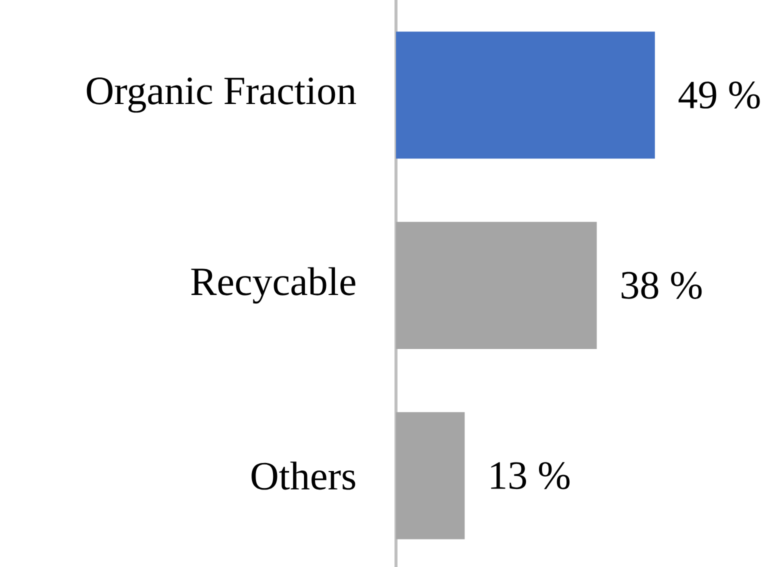 Image resolution: width=774 pixels, height=567 pixels. What do you see at coordinates (304, 476) in the screenshot?
I see `y-tick-label: Others` at bounding box center [304, 476].